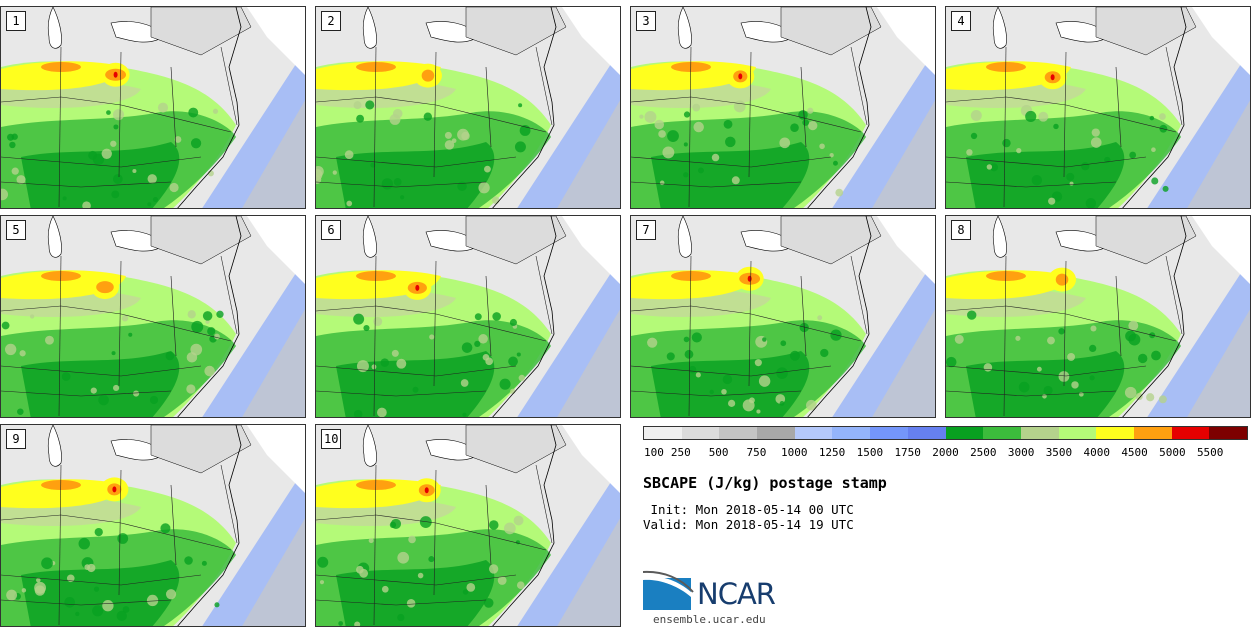  I want to click on panel-number: 1, so click(16, 21).